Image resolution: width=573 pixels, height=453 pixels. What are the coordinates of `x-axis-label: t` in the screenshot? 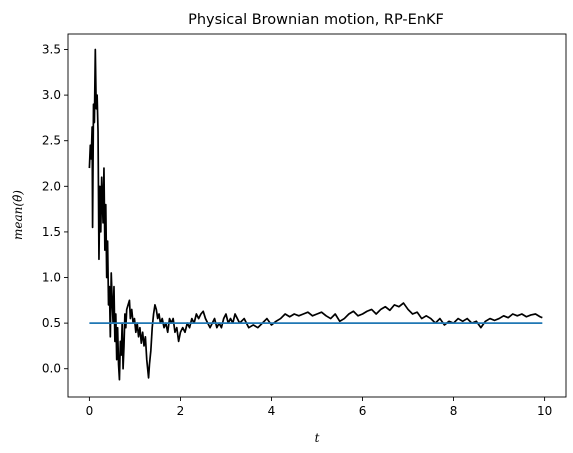 It's located at (317, 438).